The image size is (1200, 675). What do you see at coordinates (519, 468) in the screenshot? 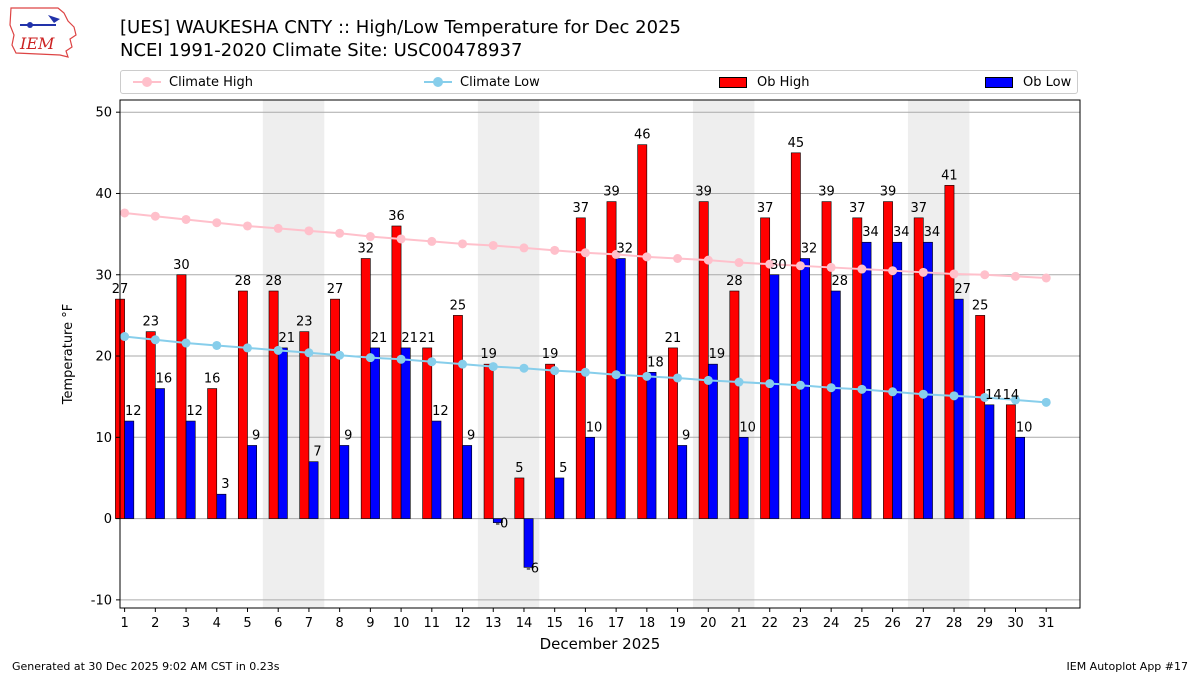
I see `ob-high-label: 5` at bounding box center [519, 468].